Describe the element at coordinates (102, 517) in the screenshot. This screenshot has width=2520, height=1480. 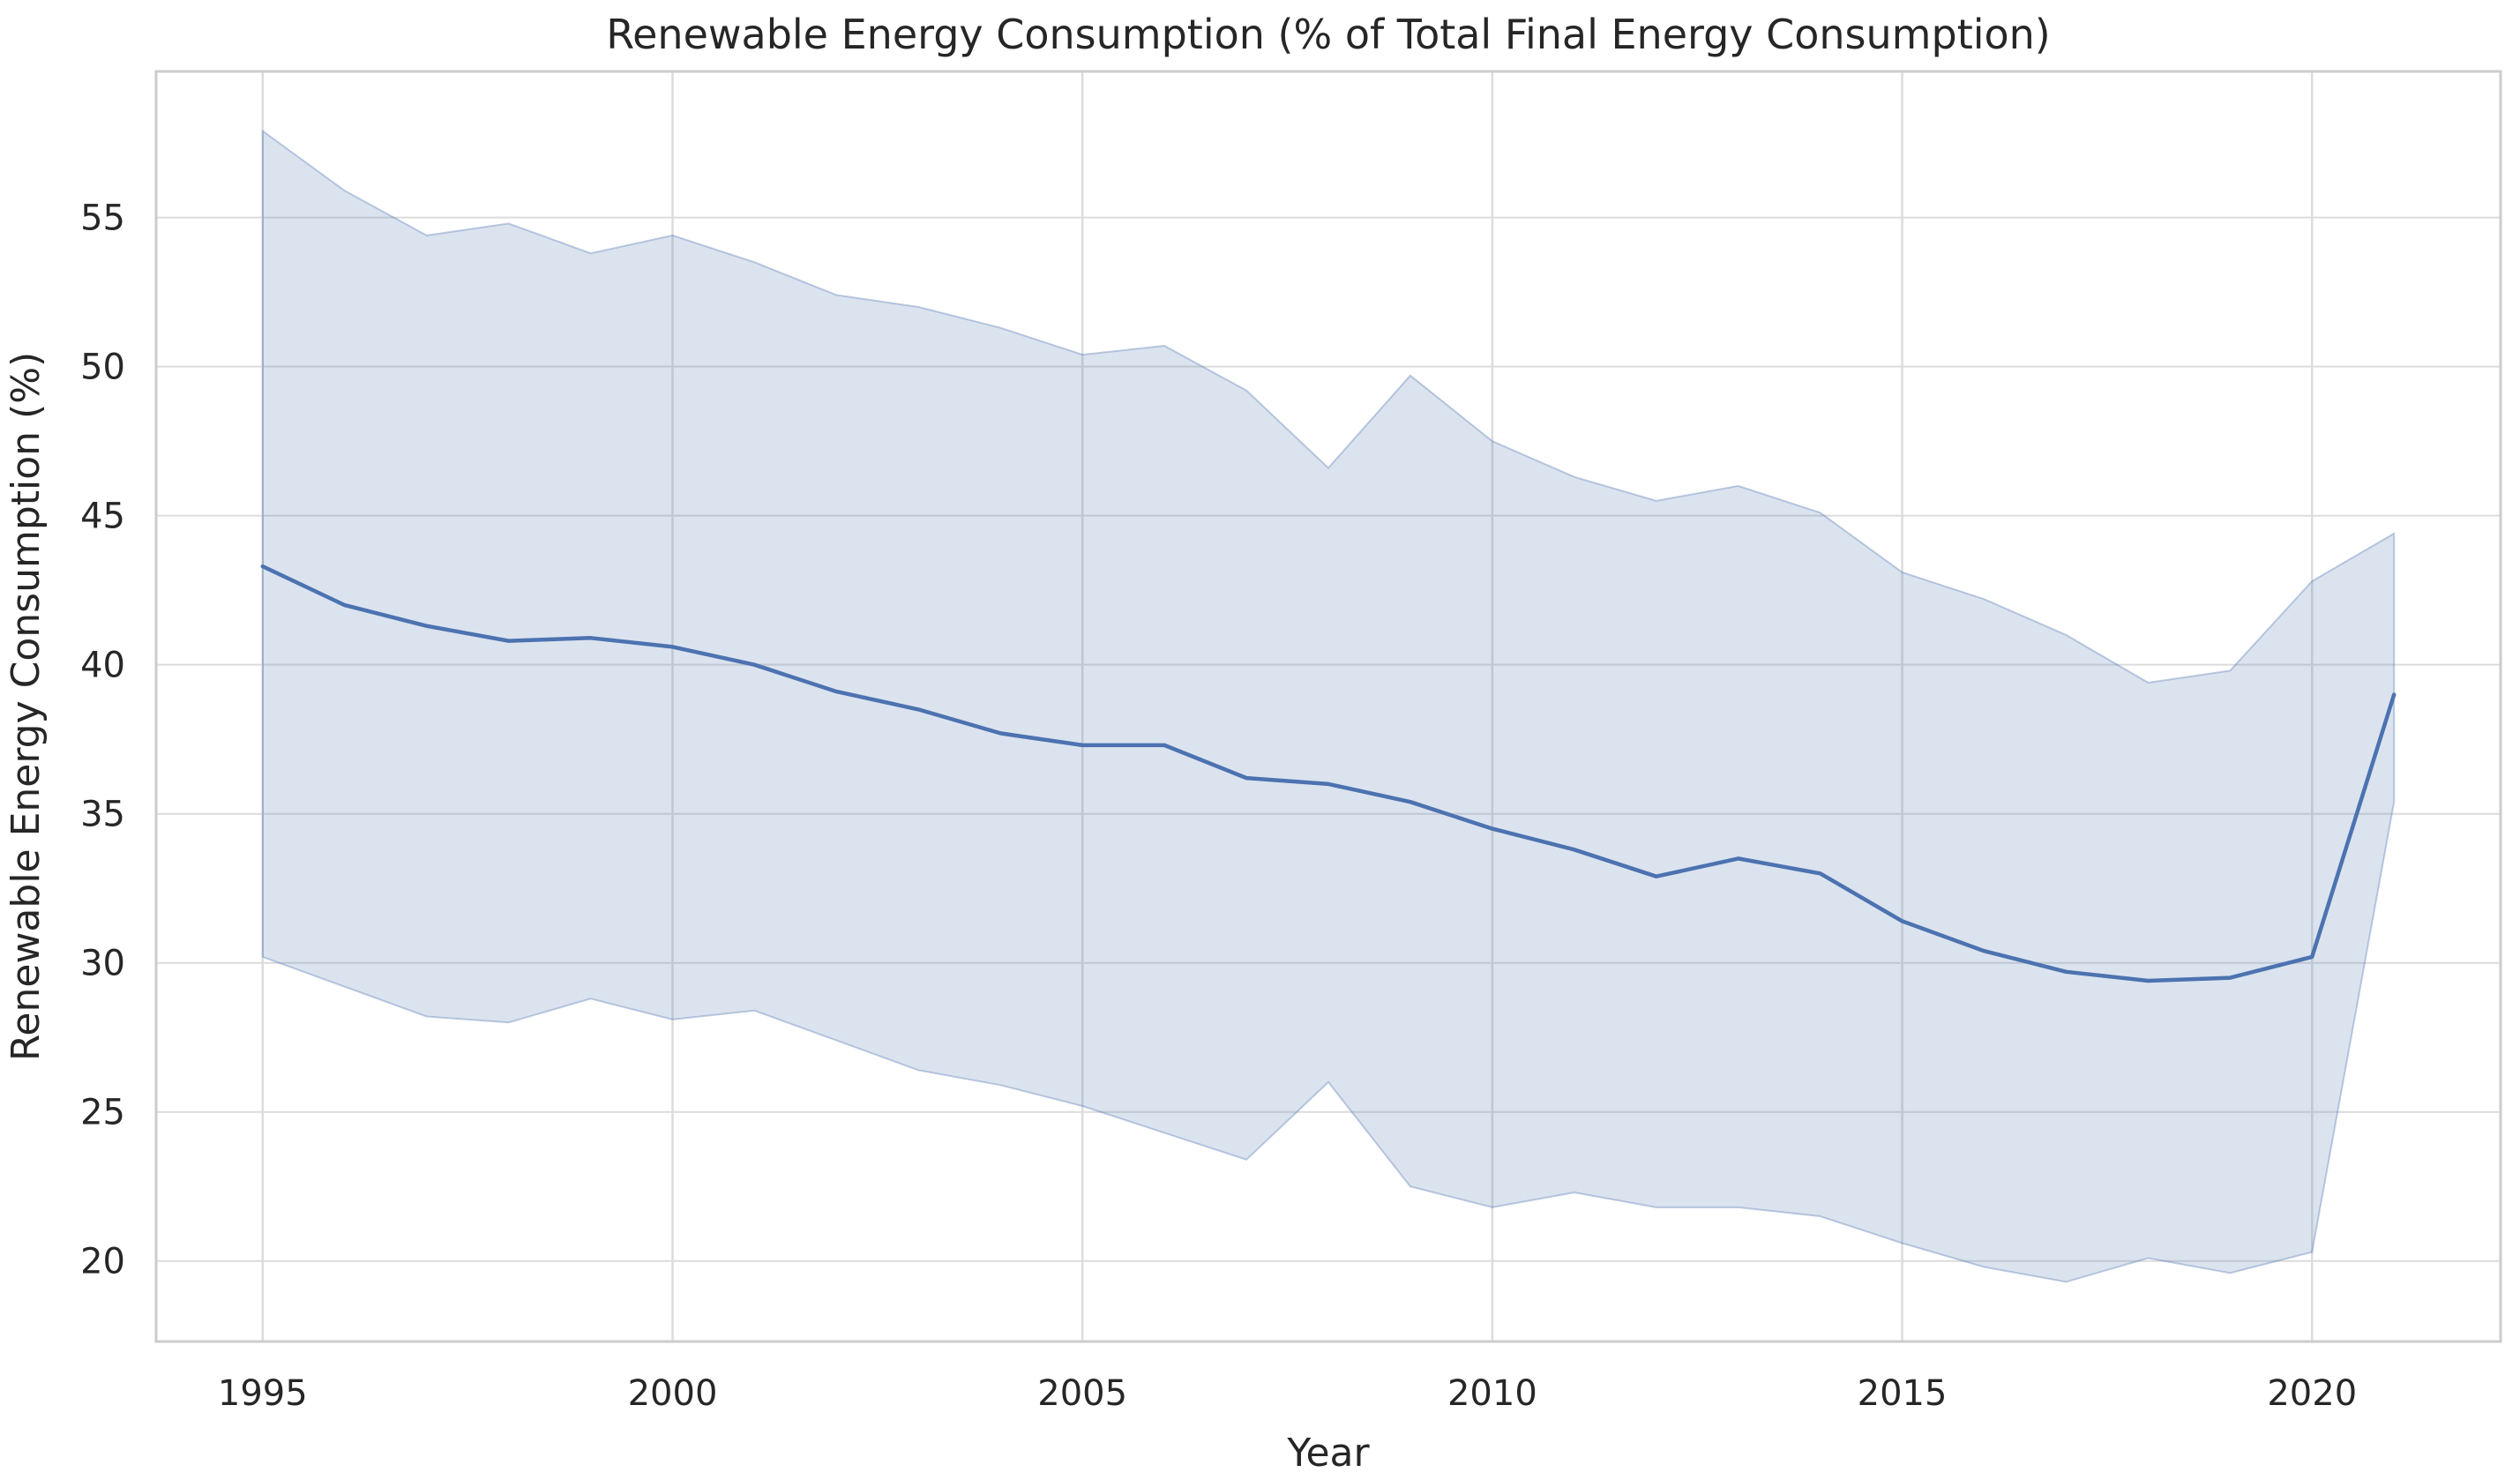
I see `y-tick-label: 45` at that location.